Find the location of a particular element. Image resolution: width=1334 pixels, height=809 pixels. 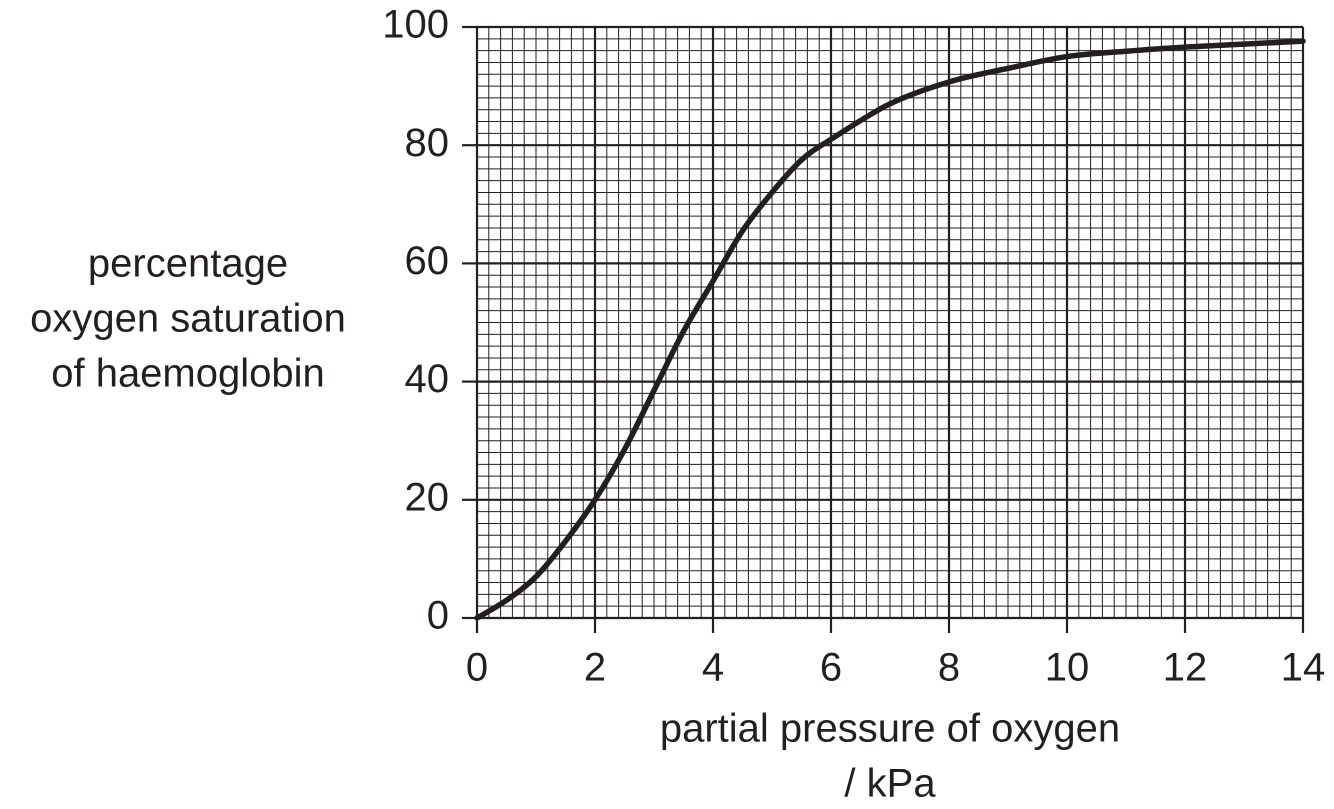

x-tick-label: 2 is located at coordinates (595, 668).